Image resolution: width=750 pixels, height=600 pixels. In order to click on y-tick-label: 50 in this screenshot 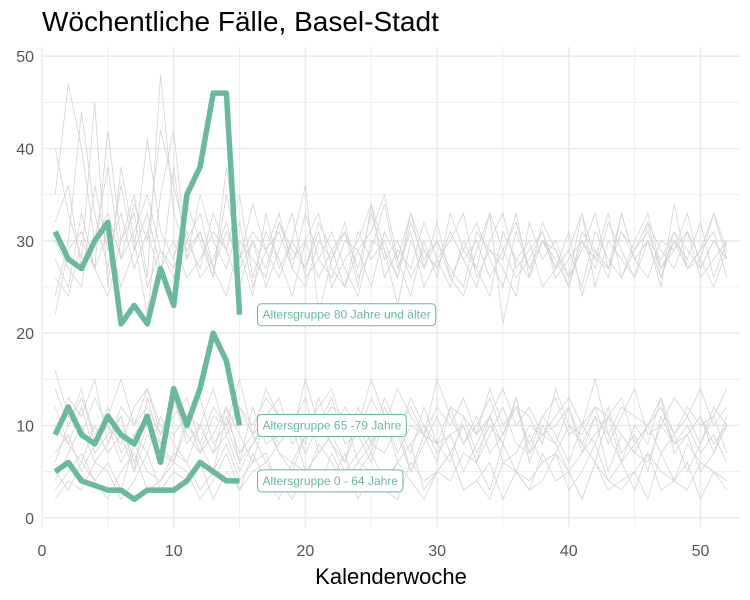, I will do `click(25, 57)`.